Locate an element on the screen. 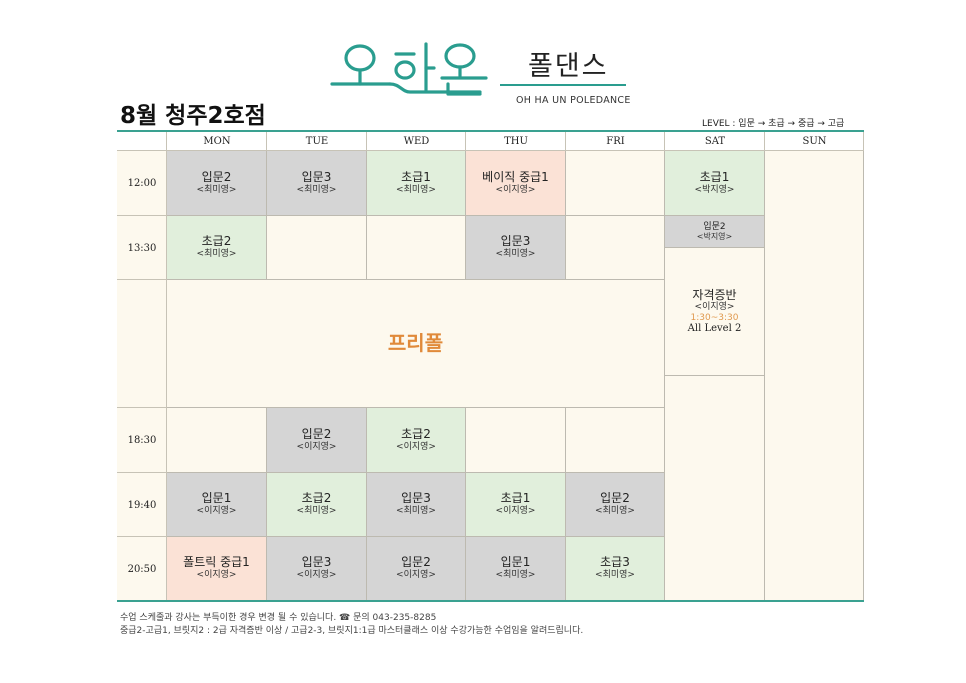  header-cell-sun is located at coordinates (814, 141).